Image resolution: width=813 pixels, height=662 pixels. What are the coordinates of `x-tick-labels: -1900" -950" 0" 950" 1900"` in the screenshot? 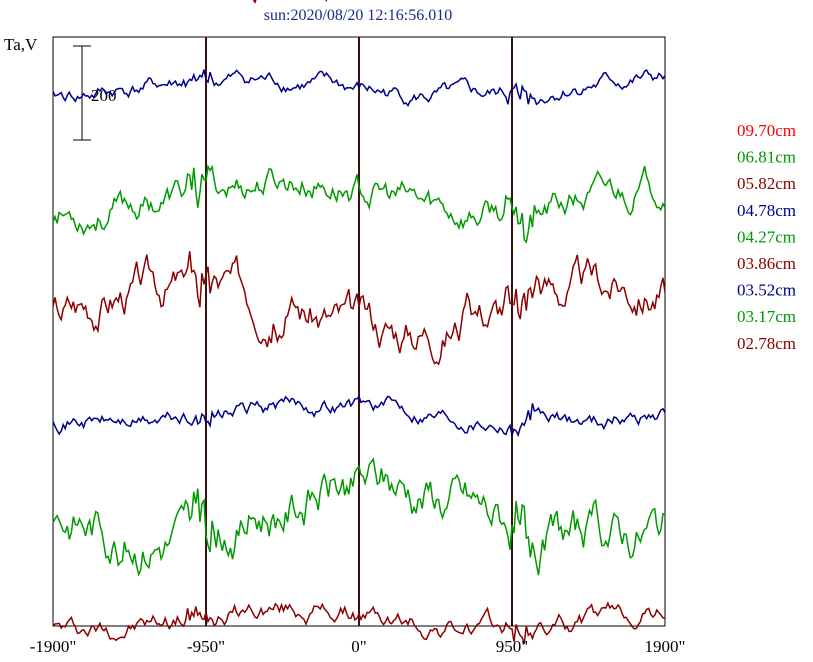 It's located at (358, 646).